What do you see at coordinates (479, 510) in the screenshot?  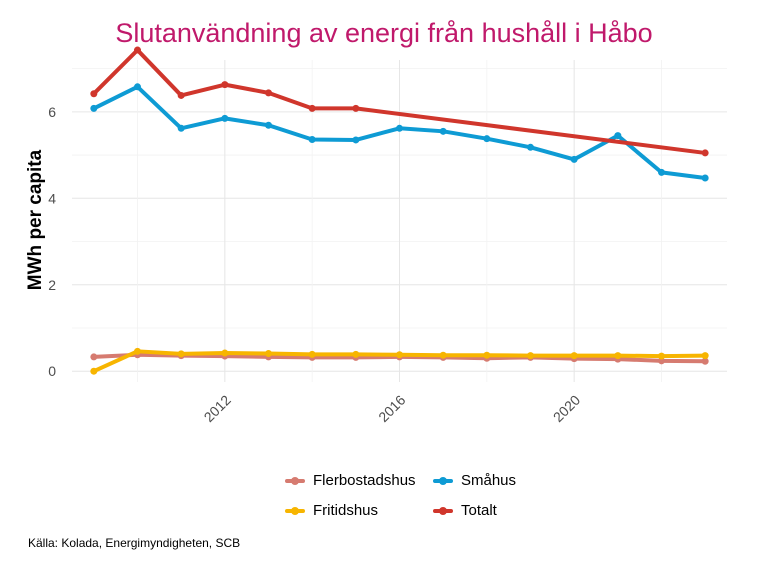 I see `legend-label-totalt: Totalt` at bounding box center [479, 510].